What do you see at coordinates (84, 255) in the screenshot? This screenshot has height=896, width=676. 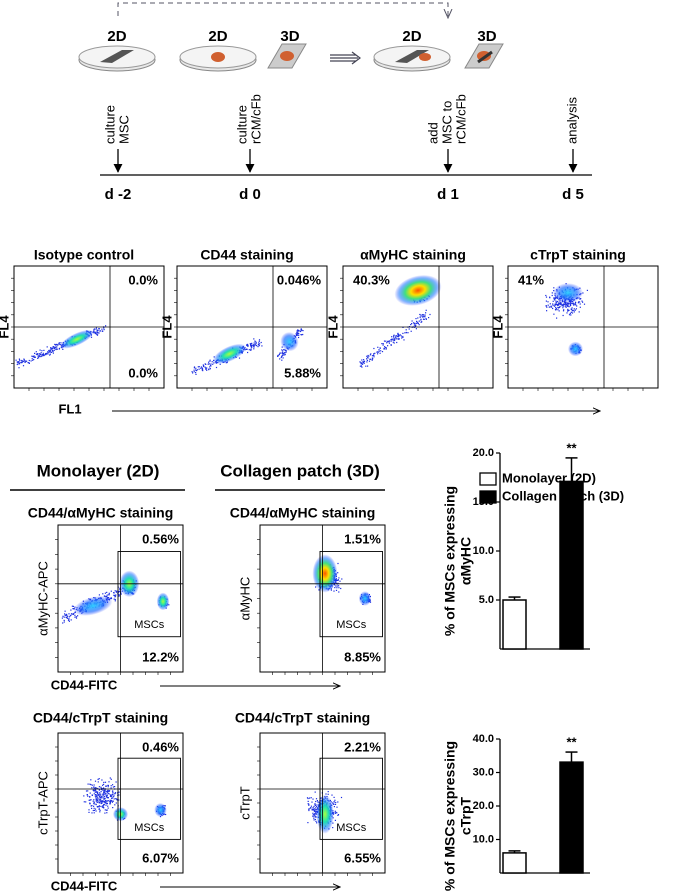 I see `panel-title: Isotype control` at bounding box center [84, 255].